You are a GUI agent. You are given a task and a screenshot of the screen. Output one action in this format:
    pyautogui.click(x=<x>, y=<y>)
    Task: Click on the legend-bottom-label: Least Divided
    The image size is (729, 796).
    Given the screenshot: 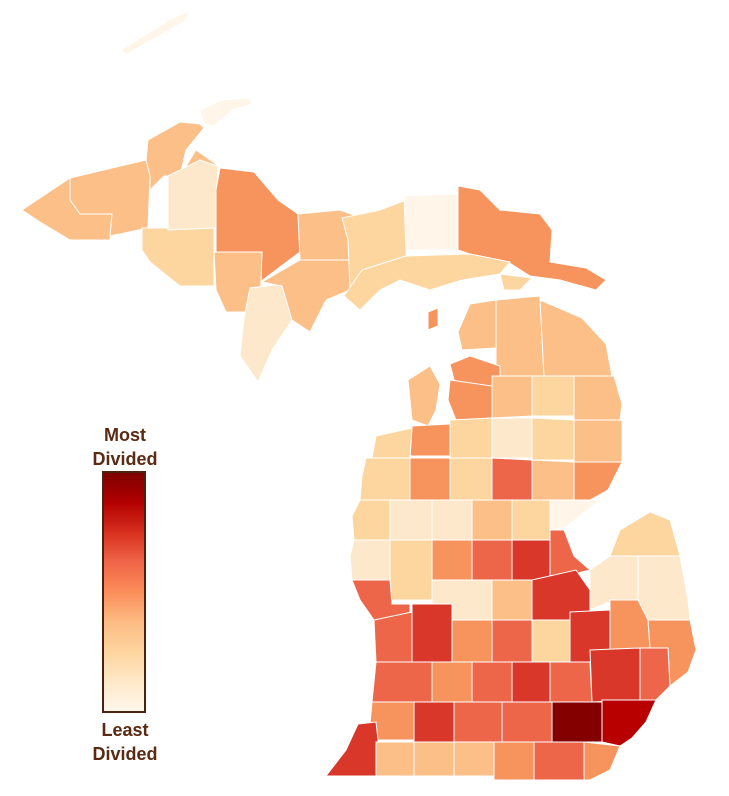 What is the action you would take?
    pyautogui.click(x=125, y=742)
    